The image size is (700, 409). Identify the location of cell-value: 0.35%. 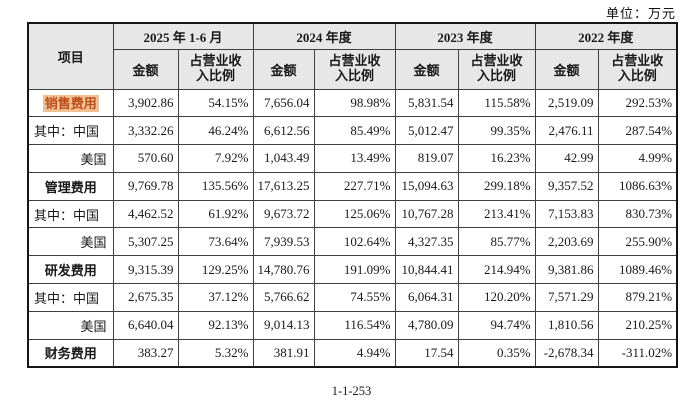
(496, 353).